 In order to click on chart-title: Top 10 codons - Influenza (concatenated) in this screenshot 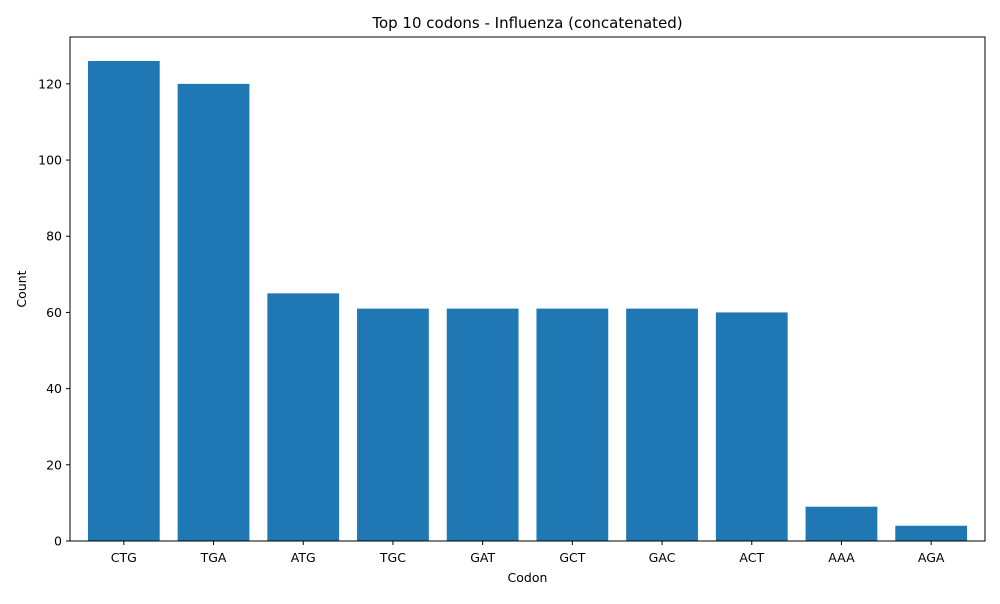, I will do `click(526, 23)`.